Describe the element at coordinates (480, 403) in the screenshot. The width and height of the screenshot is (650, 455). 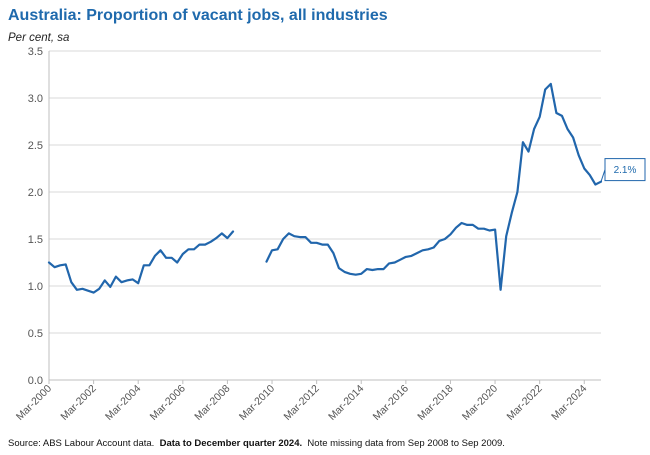
I see `x-tick-label: Mar-2020` at that location.